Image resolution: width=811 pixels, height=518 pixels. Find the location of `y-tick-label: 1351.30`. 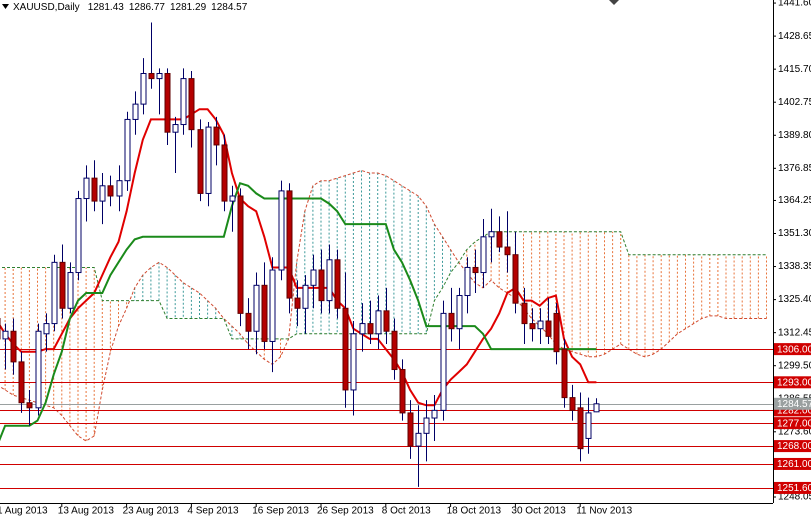

y-tick-label: 1351.30 is located at coordinates (794, 233).